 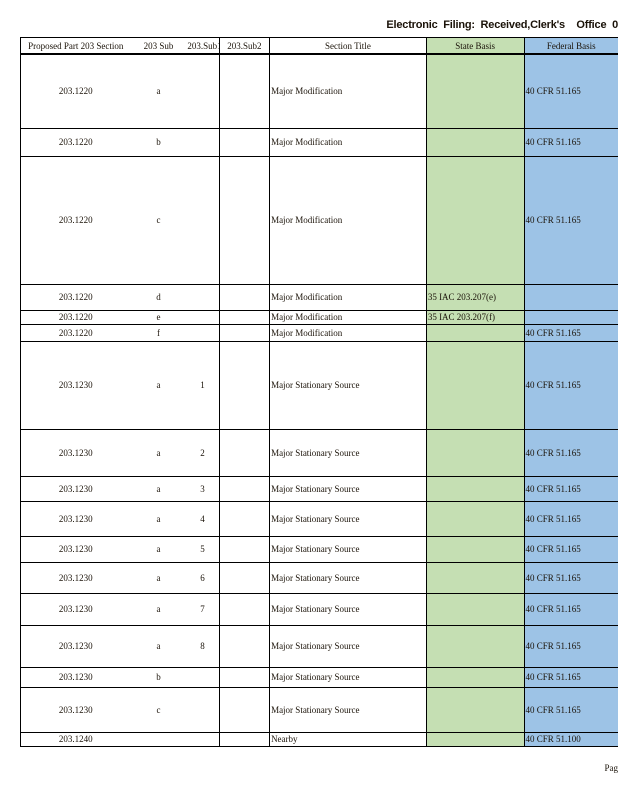 I want to click on cell-sub1: 4, so click(x=203, y=518).